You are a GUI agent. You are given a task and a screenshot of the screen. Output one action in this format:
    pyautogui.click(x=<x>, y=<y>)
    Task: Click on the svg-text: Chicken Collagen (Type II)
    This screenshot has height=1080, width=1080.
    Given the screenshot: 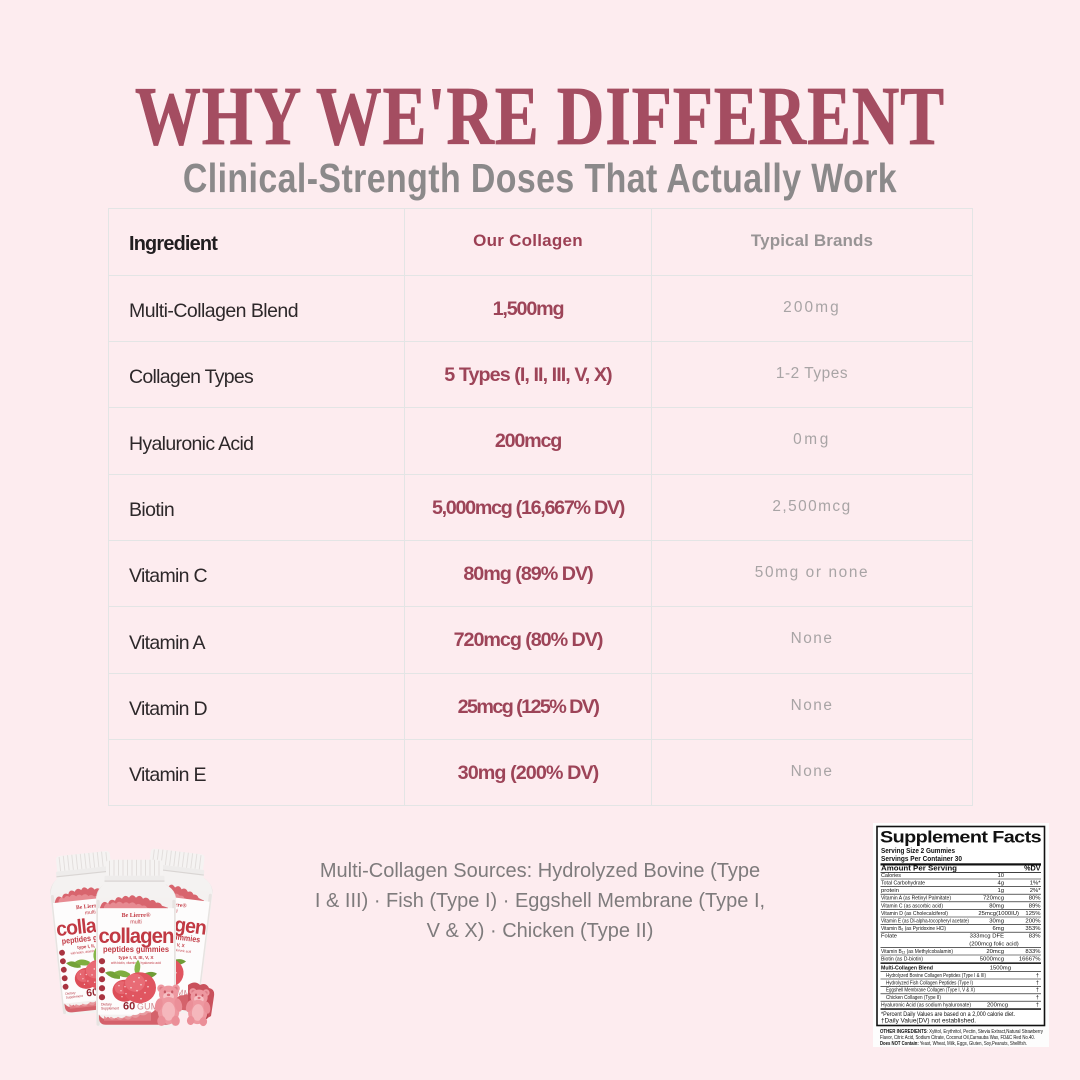 What is the action you would take?
    pyautogui.click(x=913, y=998)
    